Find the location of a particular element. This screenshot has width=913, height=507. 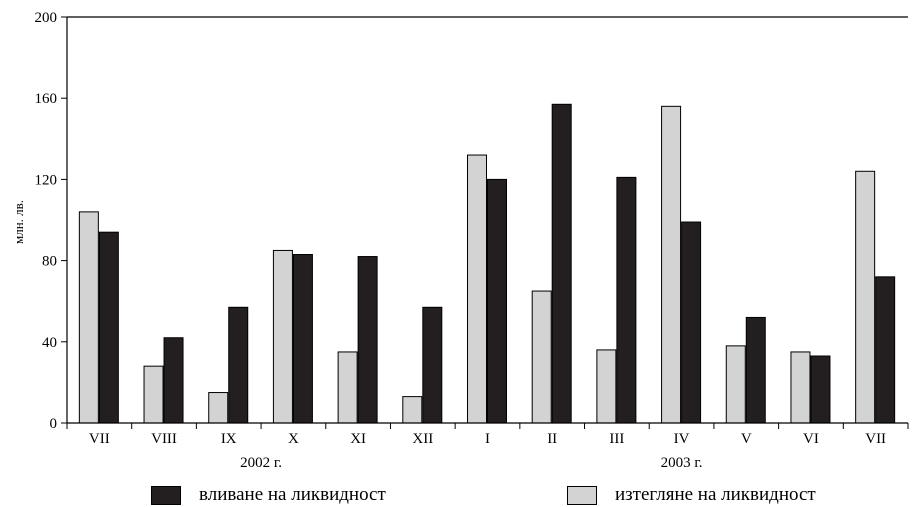

legend-label-inflow: вливане на ликвидност is located at coordinates (292, 494).